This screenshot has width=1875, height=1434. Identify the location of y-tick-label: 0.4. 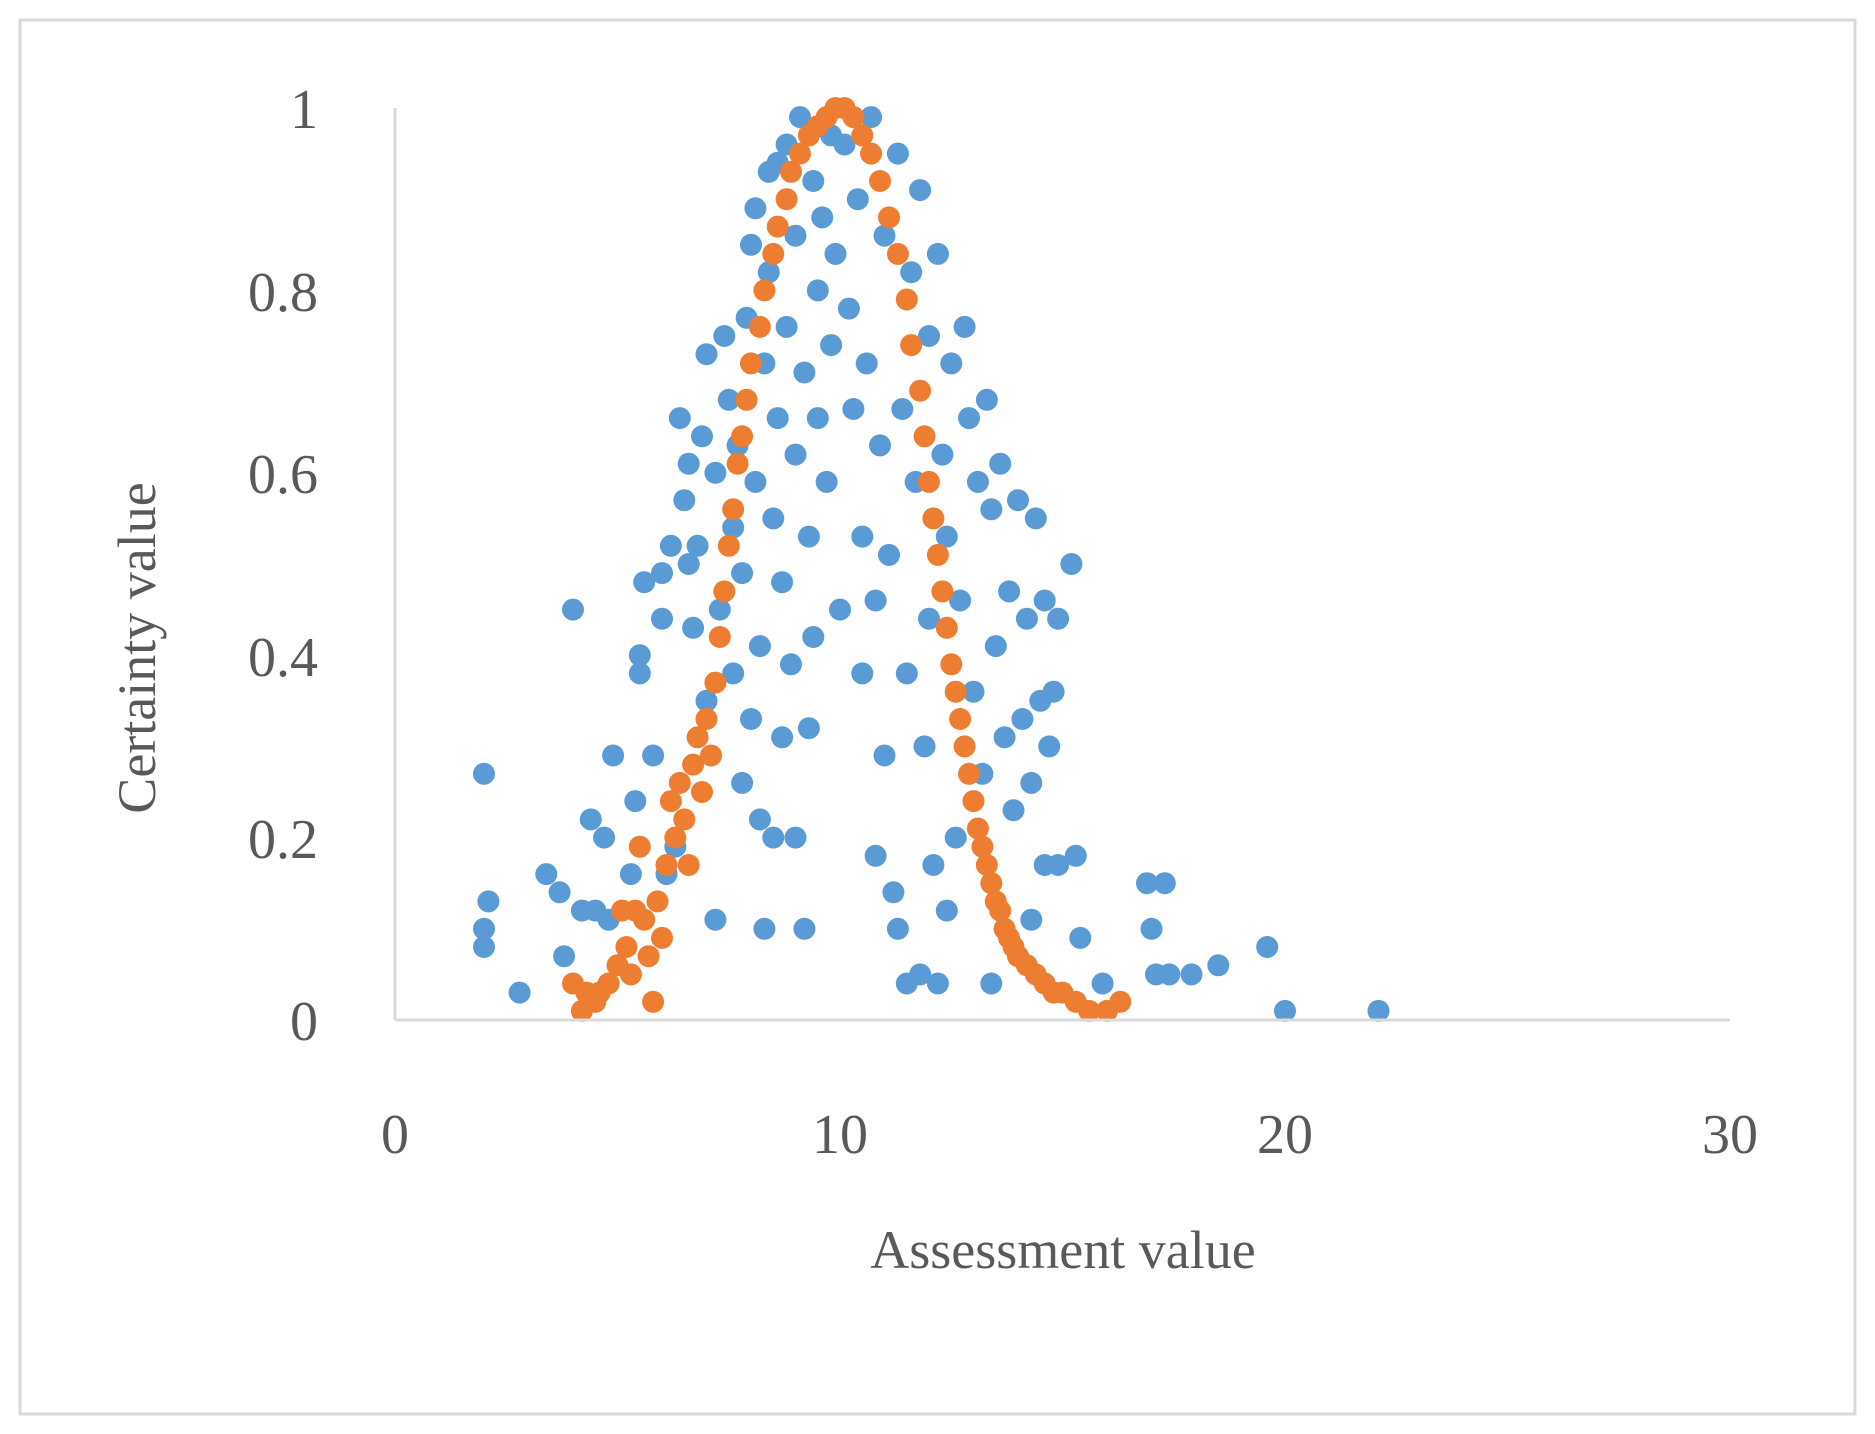
(283, 658).